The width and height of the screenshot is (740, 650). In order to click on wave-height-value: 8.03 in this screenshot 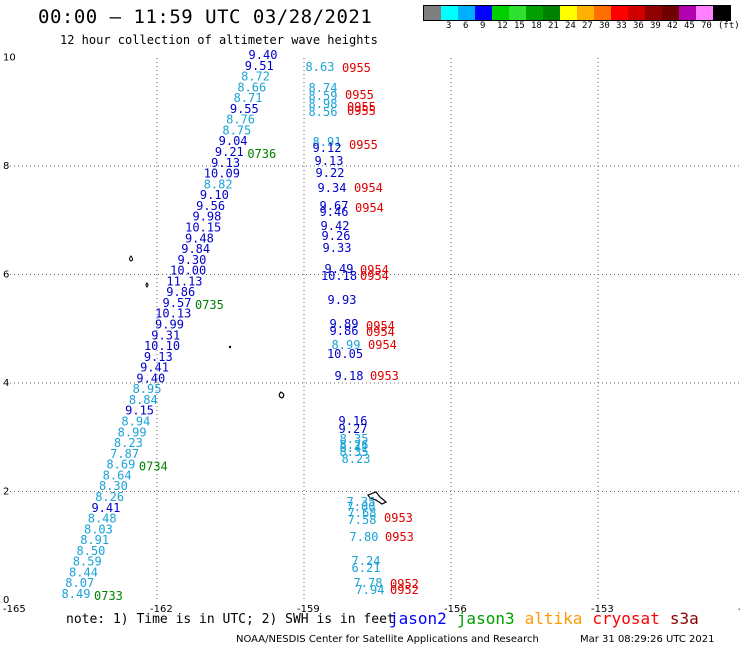, I will do `click(98, 529)`.